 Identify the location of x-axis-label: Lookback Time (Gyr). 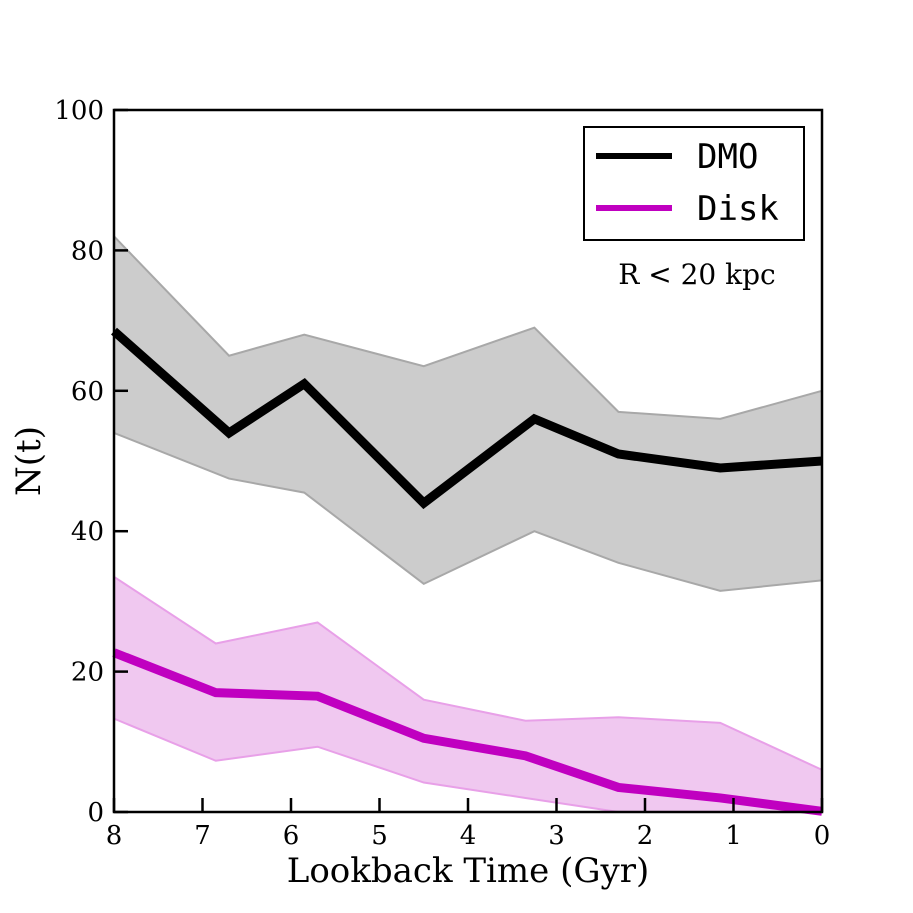
(468, 871).